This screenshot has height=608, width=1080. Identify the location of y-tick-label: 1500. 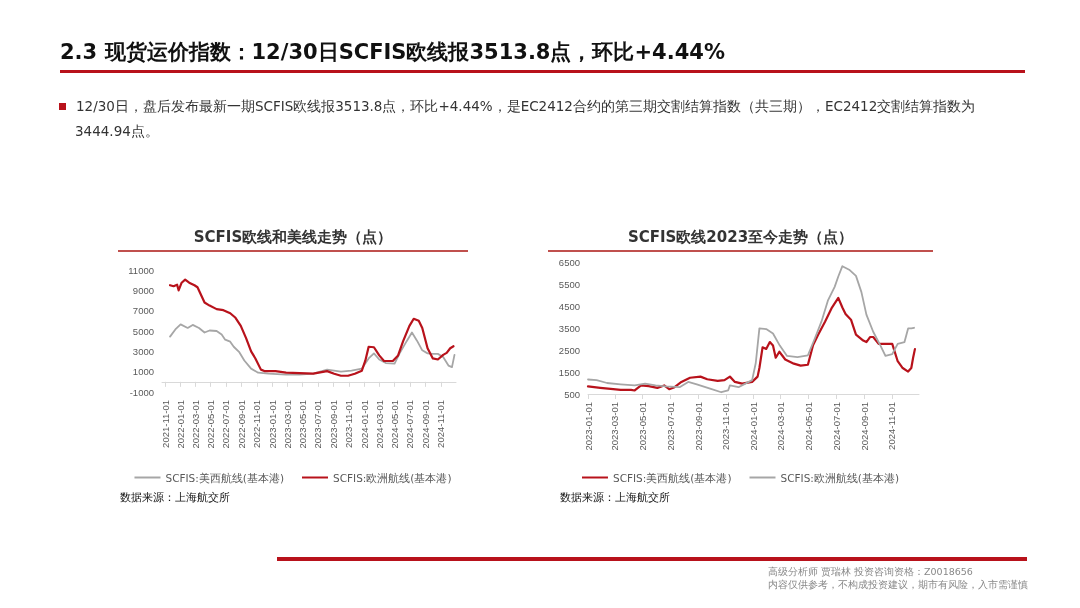
(569, 372).